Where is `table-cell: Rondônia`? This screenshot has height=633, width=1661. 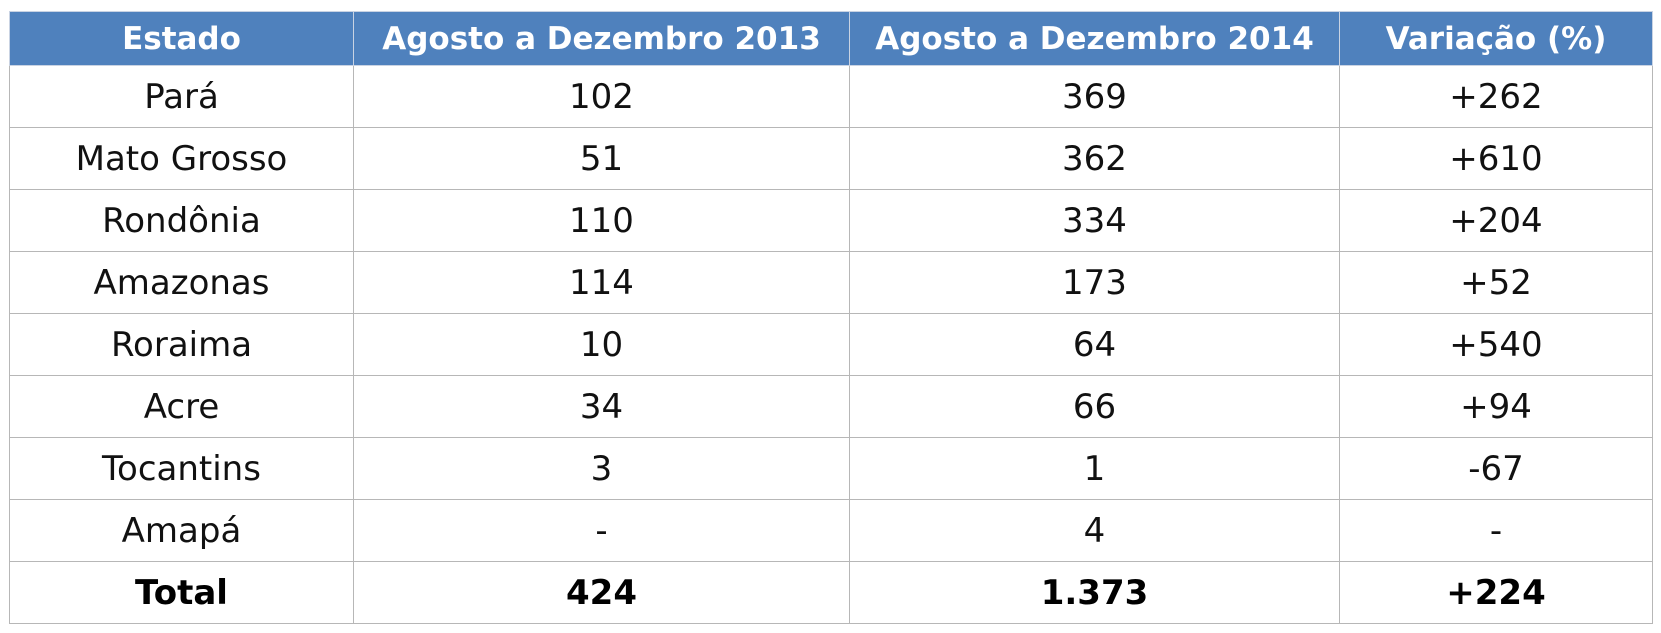
table-cell: Rondônia is located at coordinates (181, 220).